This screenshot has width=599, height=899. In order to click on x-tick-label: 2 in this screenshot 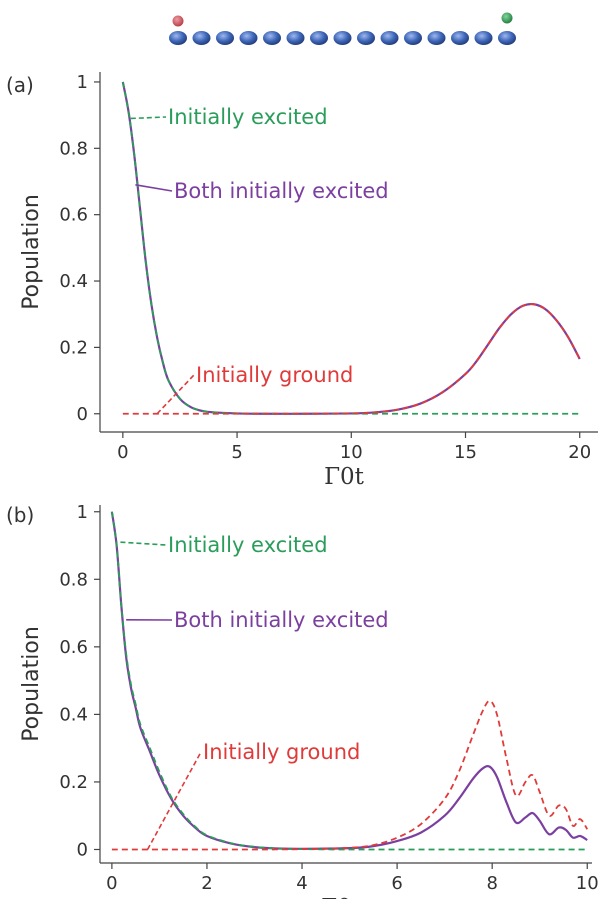, I will do `click(206, 883)`.